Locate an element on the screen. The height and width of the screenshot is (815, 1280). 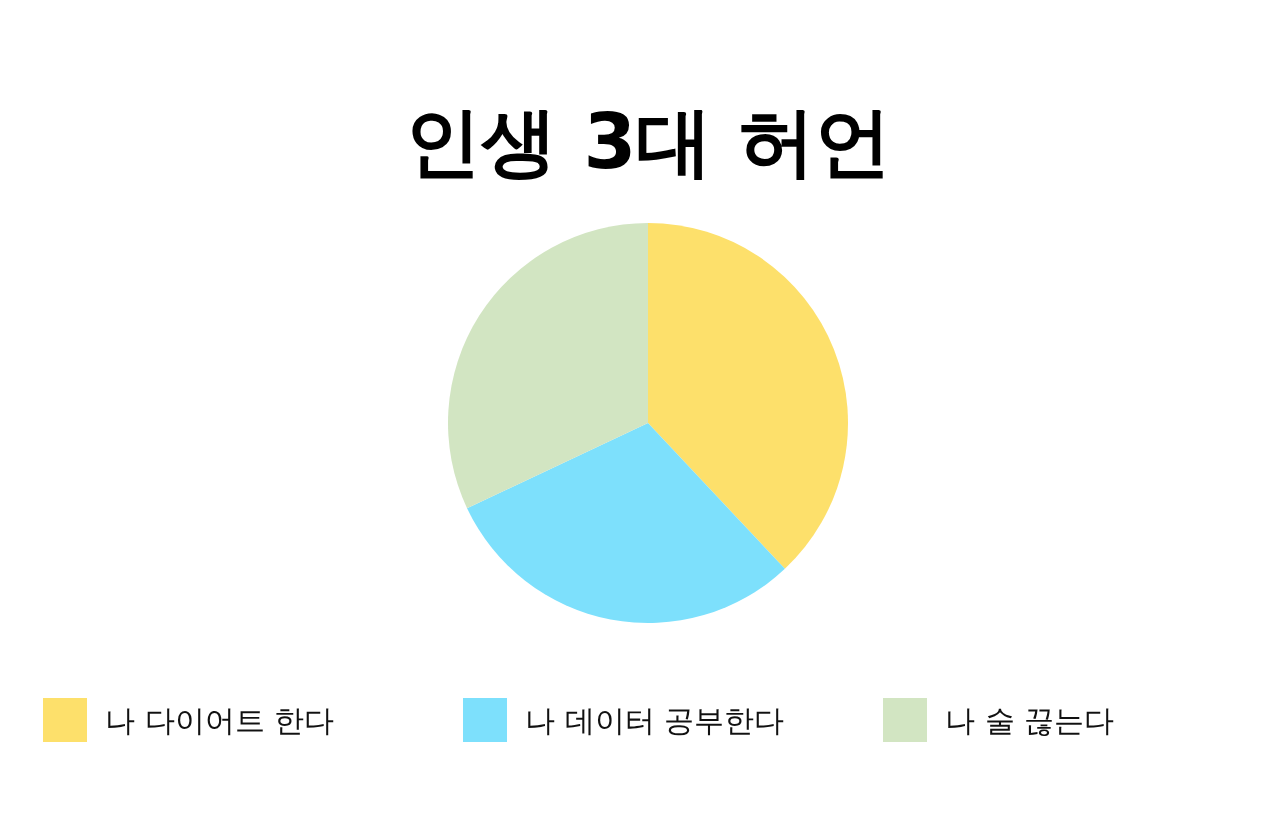
legend-label: 나 데이터 공부한다 is located at coordinates (655, 720).